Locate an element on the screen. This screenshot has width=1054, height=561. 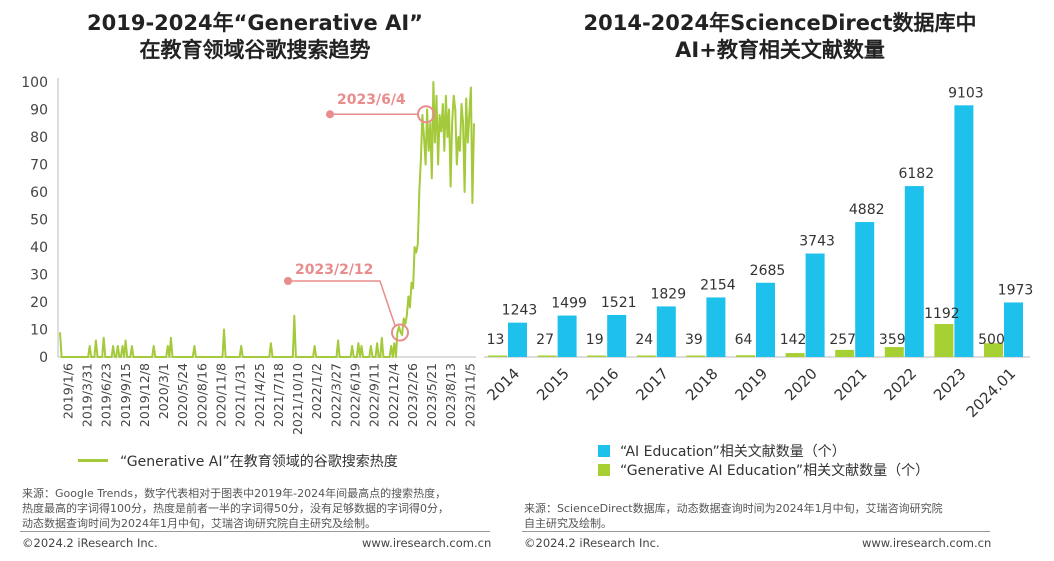
x-tick-label: 2023/5/21 is located at coordinates (431, 395).